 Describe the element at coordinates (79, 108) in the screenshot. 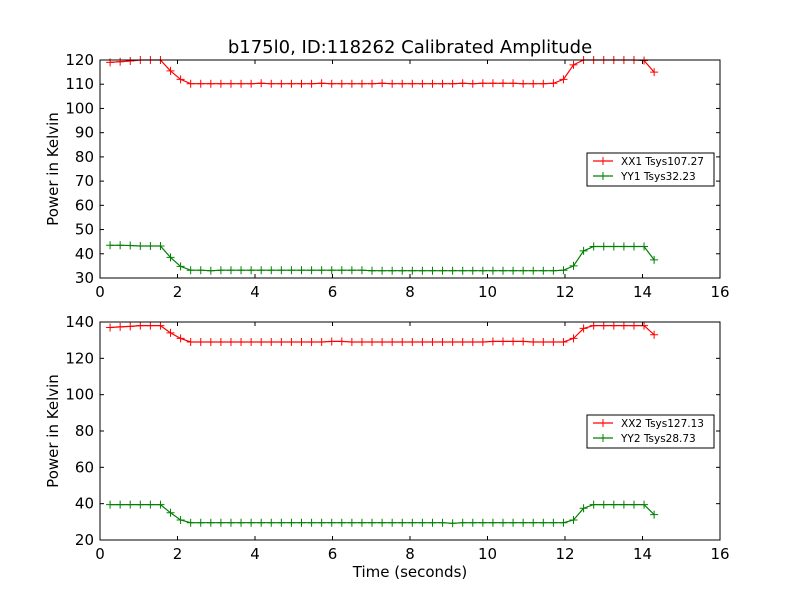

I see `y-tick-label: 100` at that location.